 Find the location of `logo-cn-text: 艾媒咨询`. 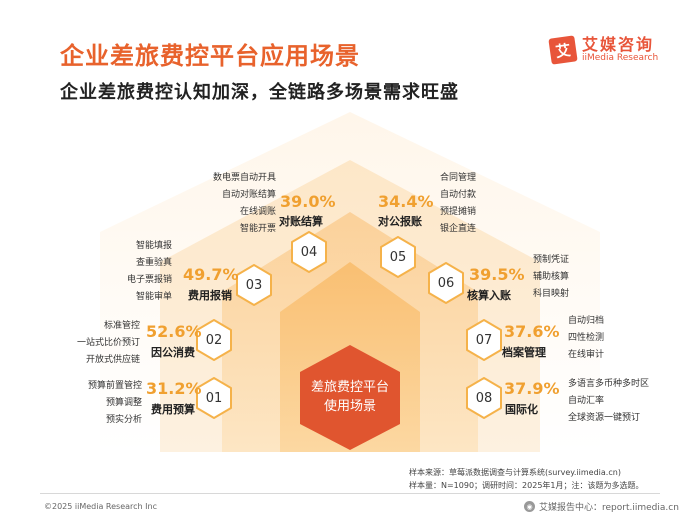

logo-cn-text: 艾媒咨询 is located at coordinates (618, 44).